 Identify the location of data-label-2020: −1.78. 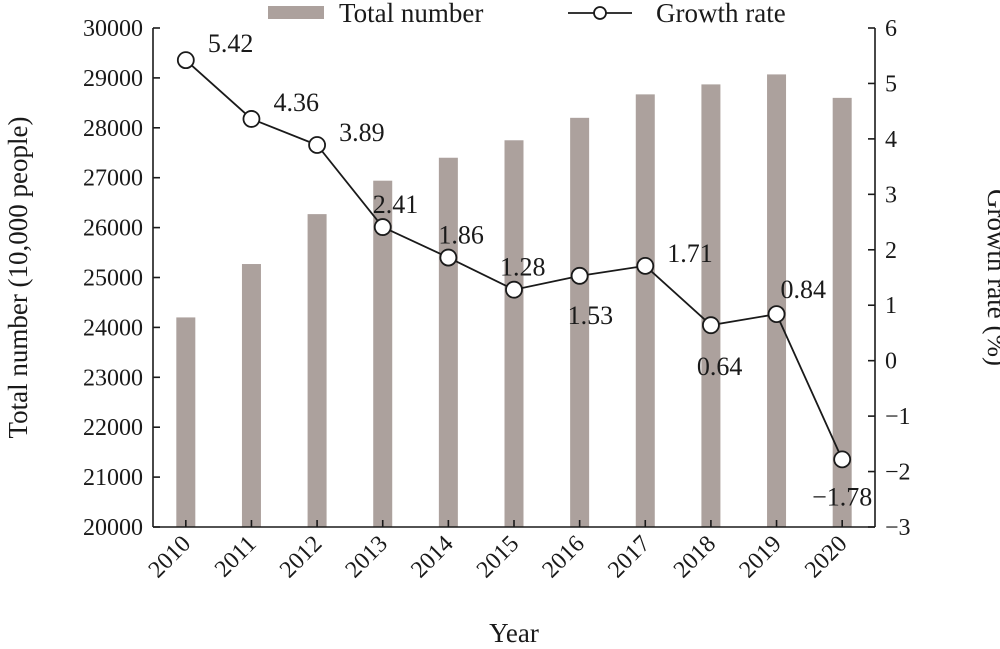
(842, 496).